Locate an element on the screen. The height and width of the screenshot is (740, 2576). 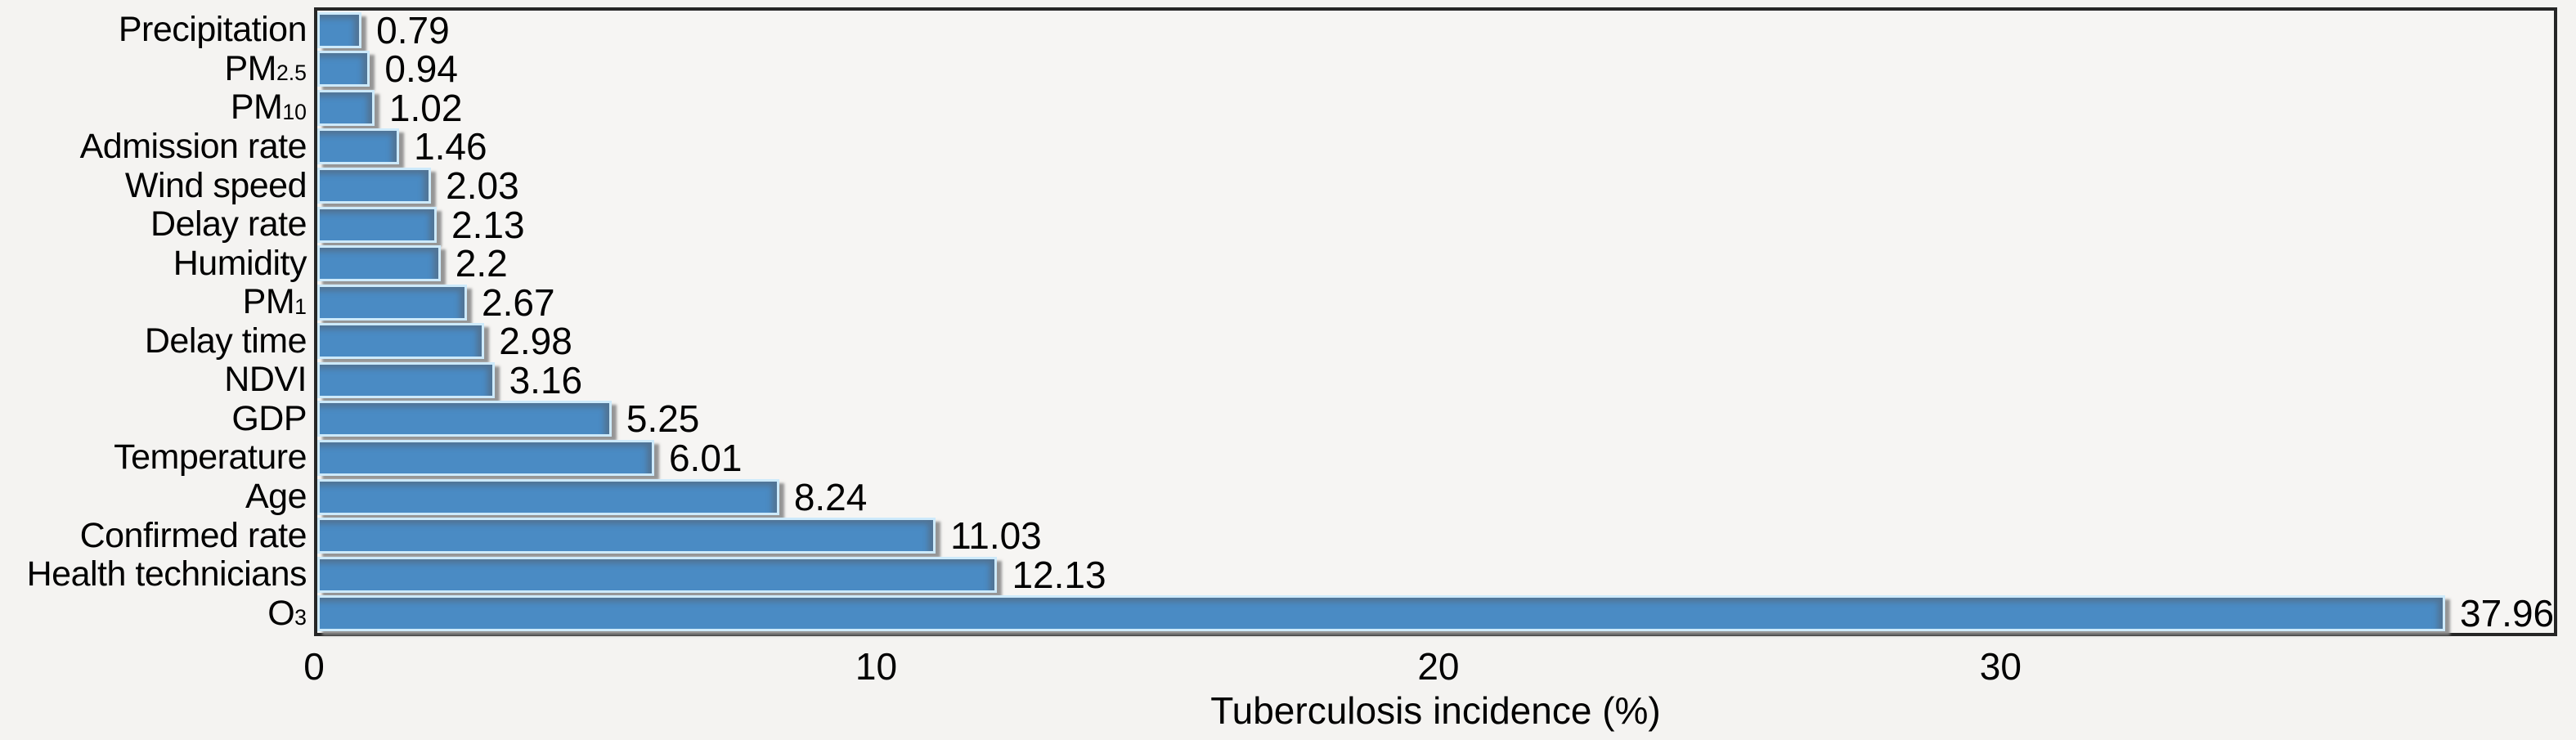
category-label-text: Temperature is located at coordinates (210, 458).